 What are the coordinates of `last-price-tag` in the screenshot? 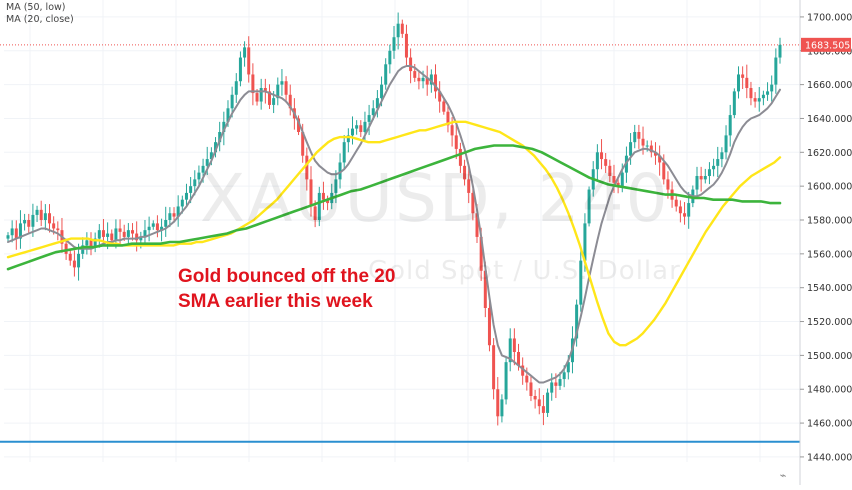 It's located at (826, 44).